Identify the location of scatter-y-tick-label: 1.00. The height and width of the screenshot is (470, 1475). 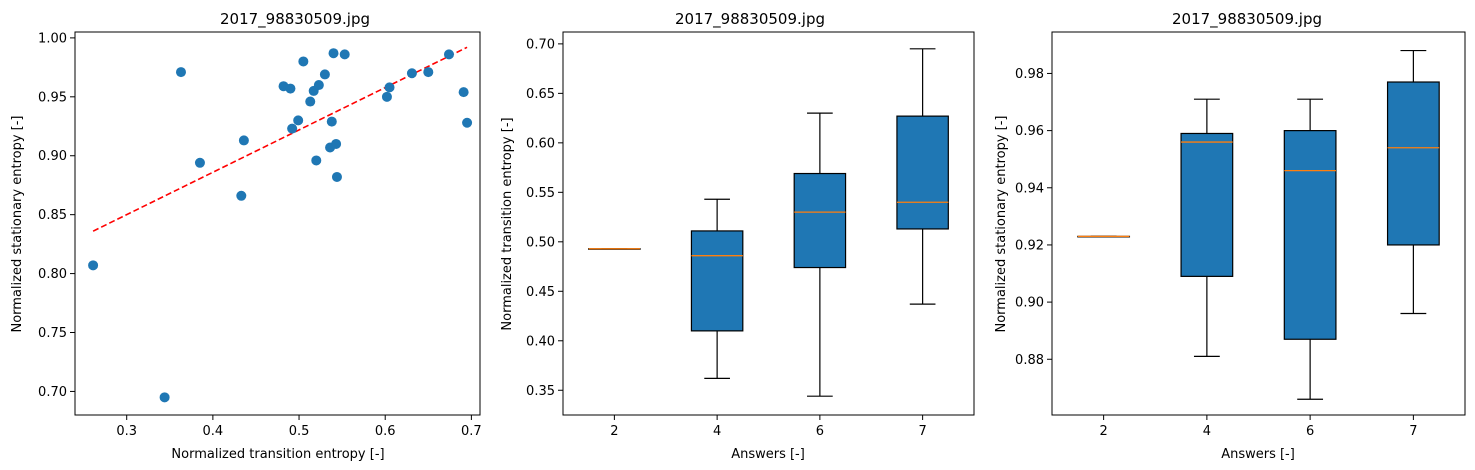
(52, 38).